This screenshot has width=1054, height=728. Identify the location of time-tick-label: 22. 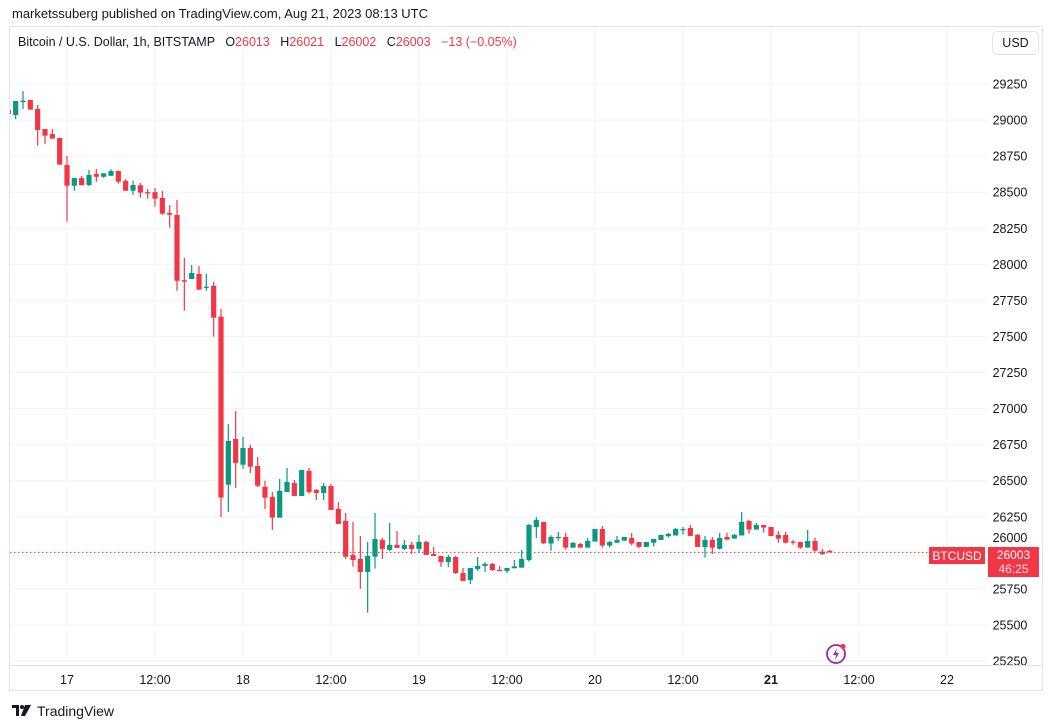
(947, 680).